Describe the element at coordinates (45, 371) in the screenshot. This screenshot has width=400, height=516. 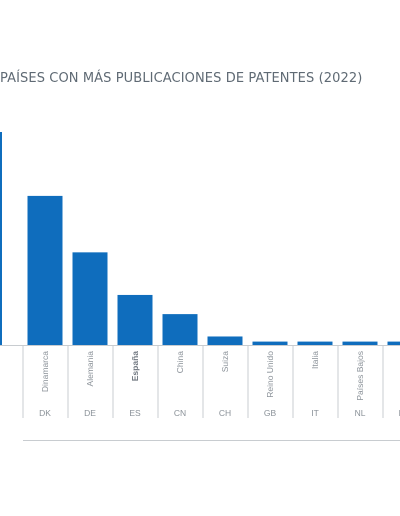
I see `category-label: Dinamarca` at that location.